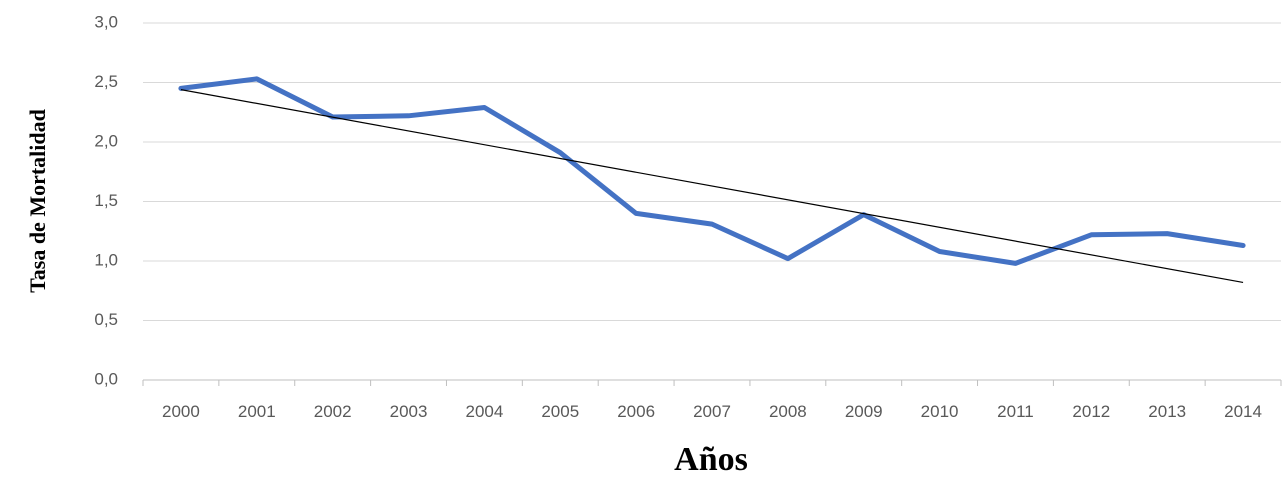 The height and width of the screenshot is (486, 1287). I want to click on x-axis-title: Años, so click(711, 459).